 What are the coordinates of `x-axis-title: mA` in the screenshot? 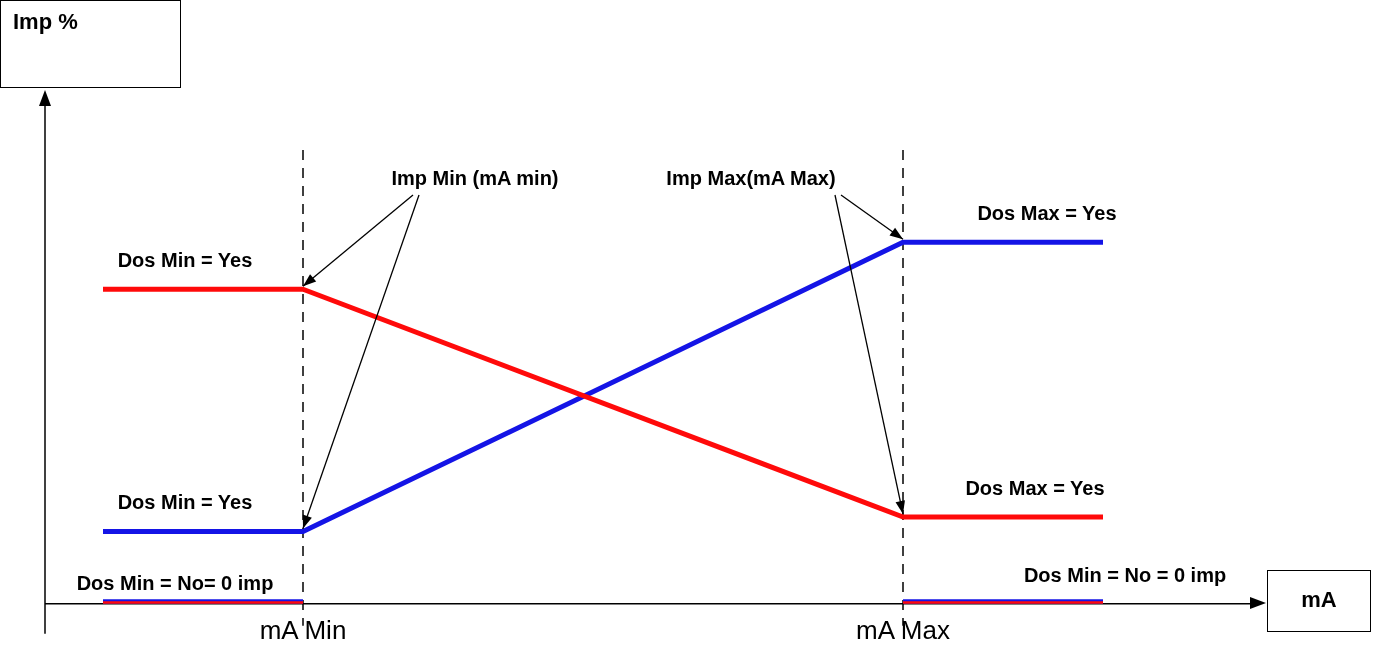 It's located at (1319, 601).